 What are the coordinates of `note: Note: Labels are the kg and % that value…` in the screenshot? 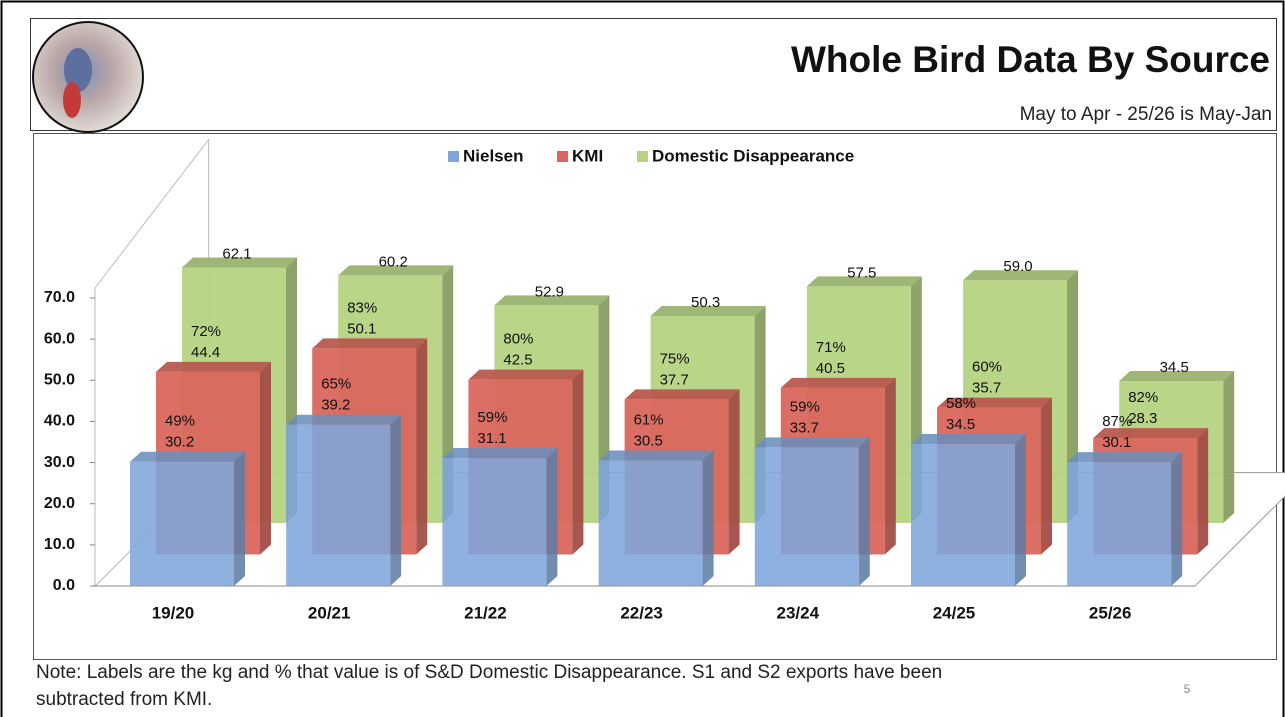 It's located at (489, 672).